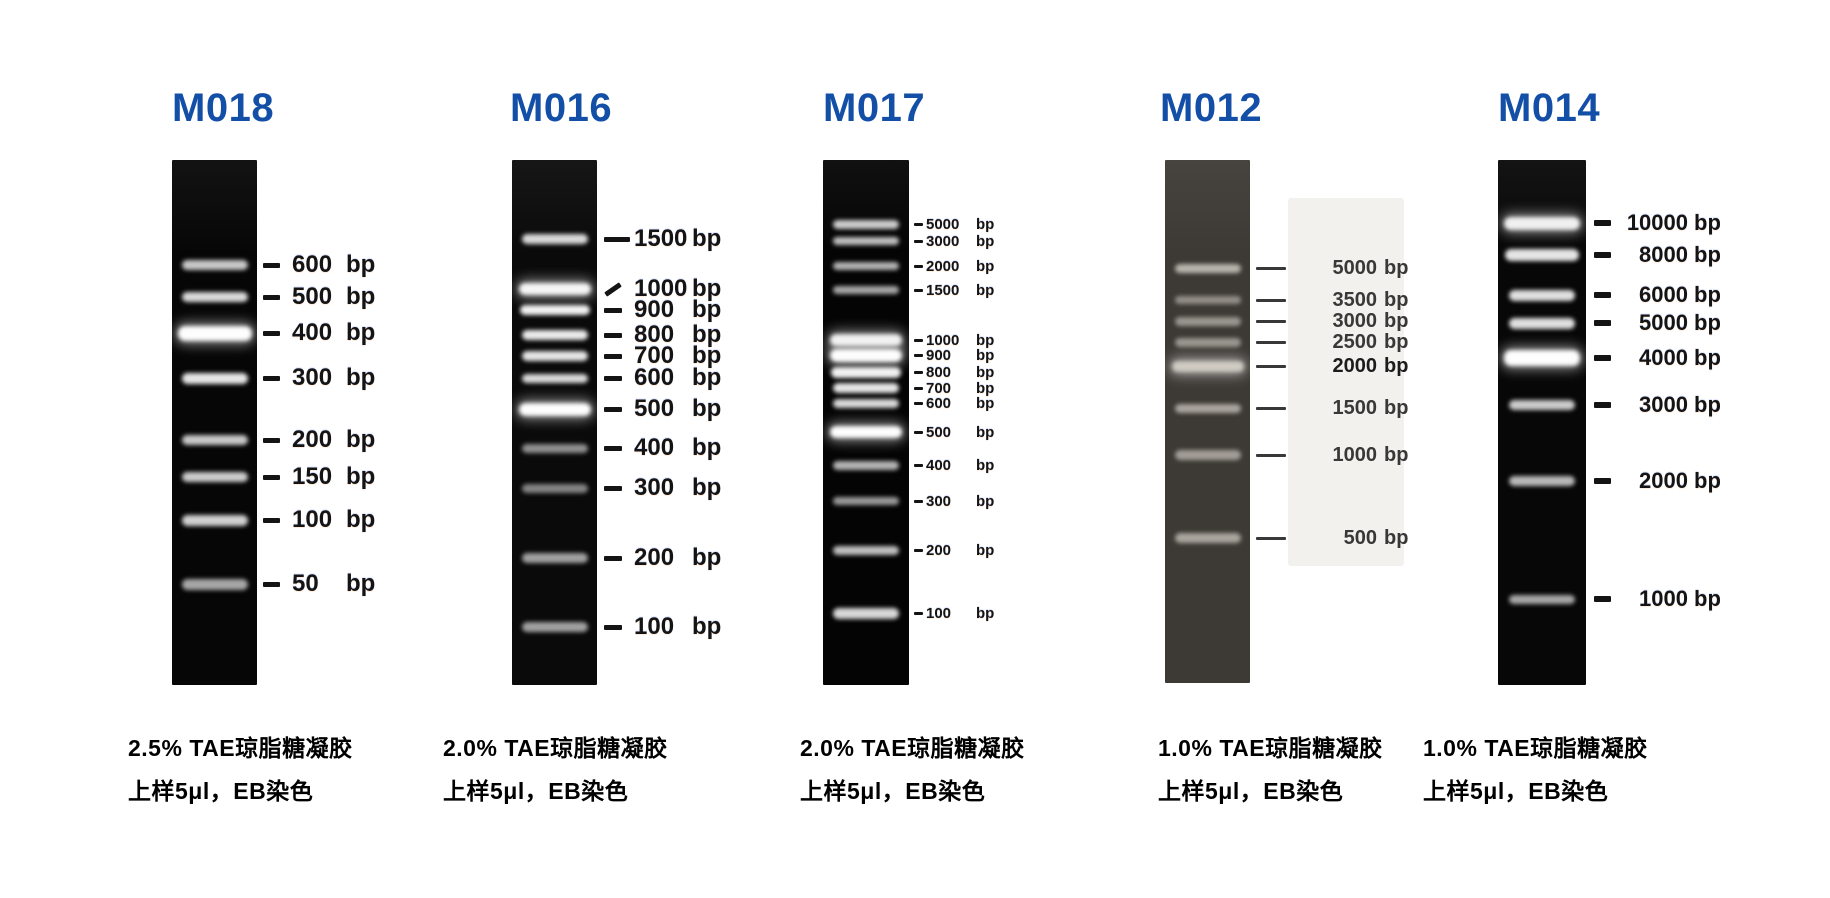 The width and height of the screenshot is (1830, 898). I want to click on dna-band-3500bp, so click(1207, 300).